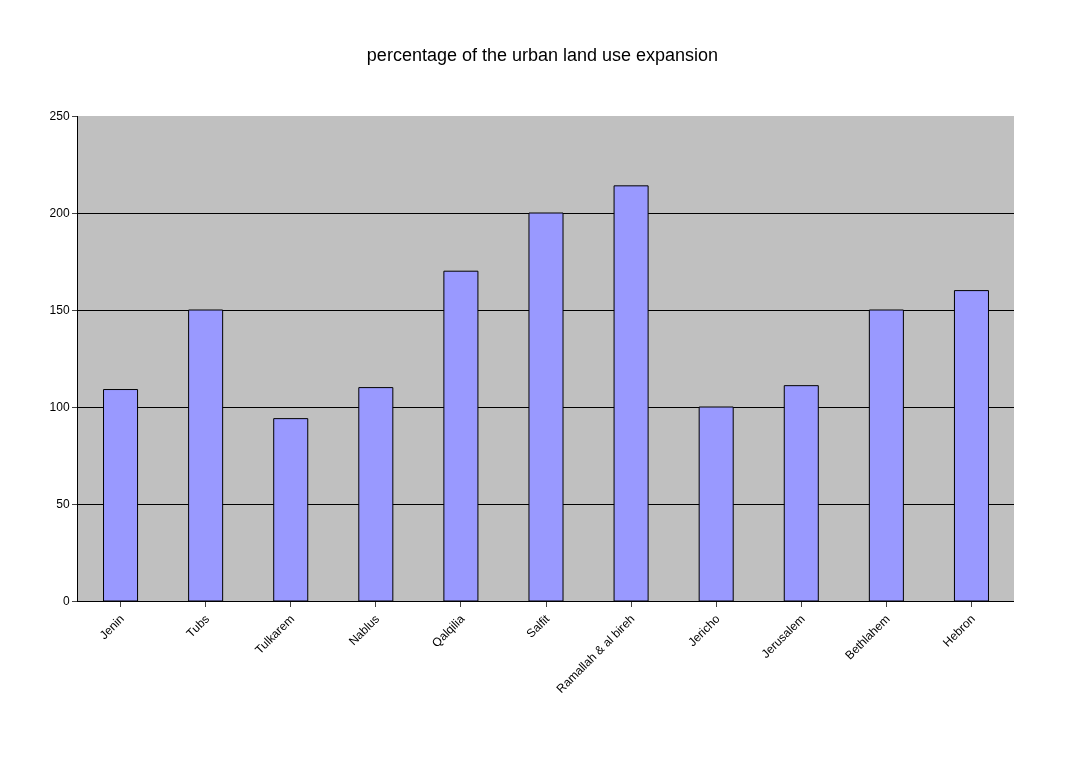  I want to click on y-tick-label: 50, so click(63, 504).